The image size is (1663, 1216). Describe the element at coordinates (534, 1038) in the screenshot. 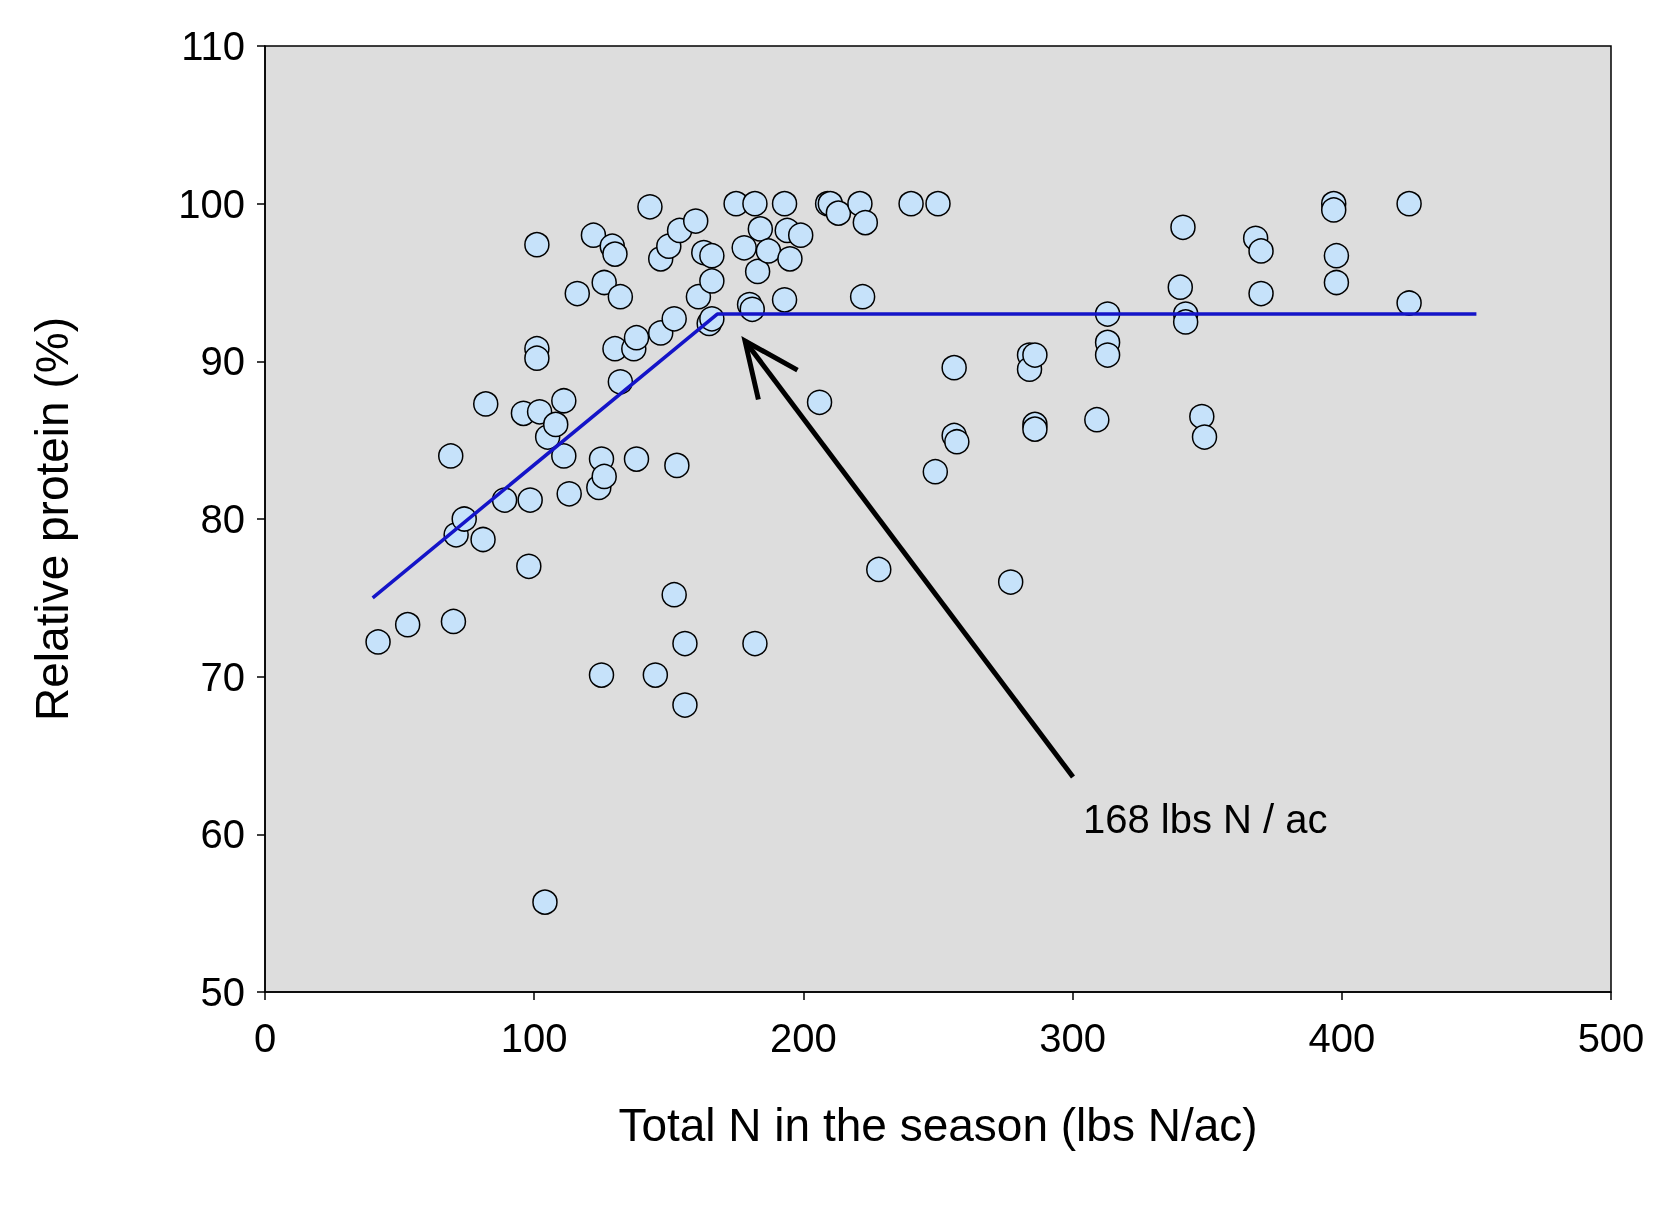

I see `x-tick-label: 100` at that location.